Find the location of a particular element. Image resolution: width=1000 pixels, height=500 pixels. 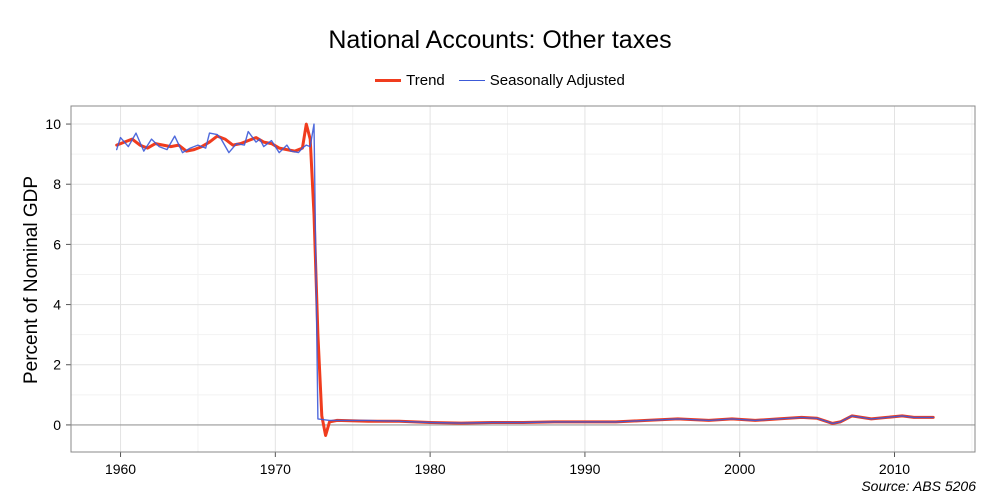

x-tick-label: 2000 is located at coordinates (739, 469).